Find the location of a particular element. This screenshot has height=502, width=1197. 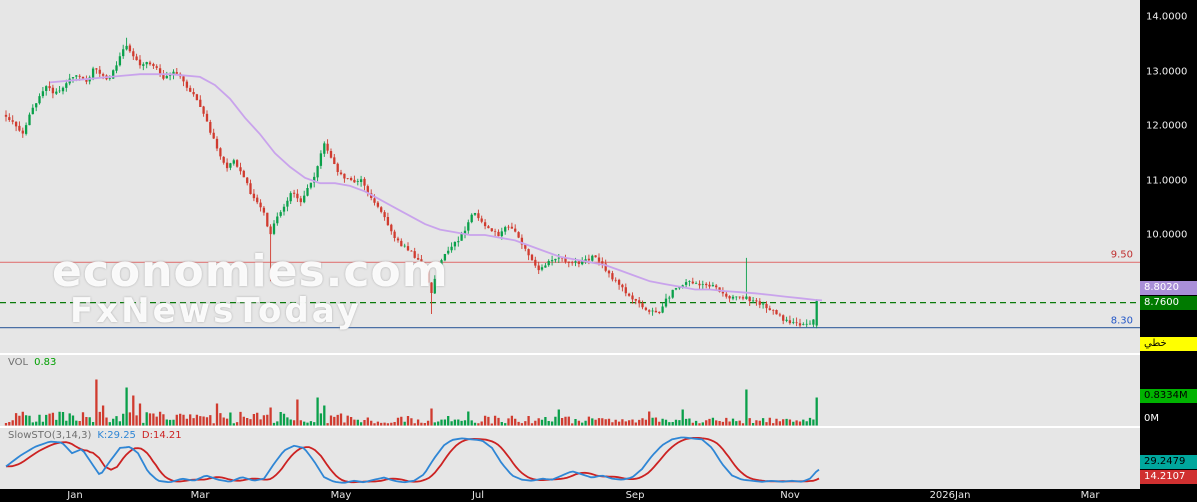

last-price-badge: 8.7600 is located at coordinates (1168, 302).